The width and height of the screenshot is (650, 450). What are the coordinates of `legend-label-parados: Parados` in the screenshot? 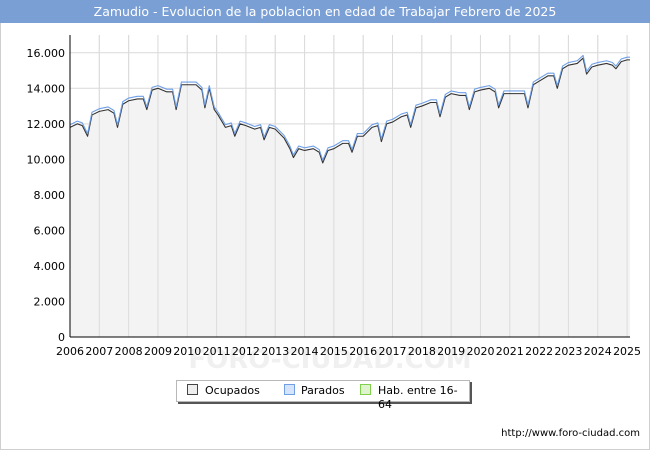 It's located at (323, 390).